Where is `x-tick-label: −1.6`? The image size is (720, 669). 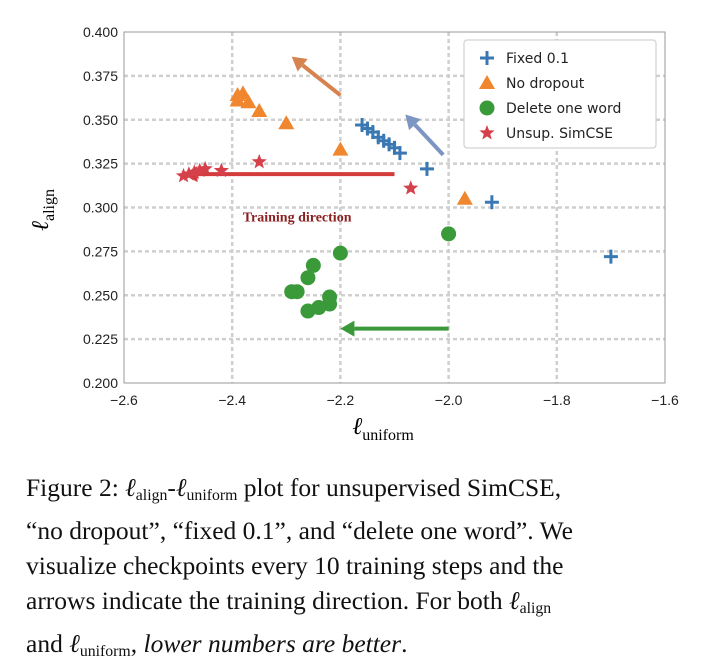 x-tick-label: −1.6 is located at coordinates (665, 400).